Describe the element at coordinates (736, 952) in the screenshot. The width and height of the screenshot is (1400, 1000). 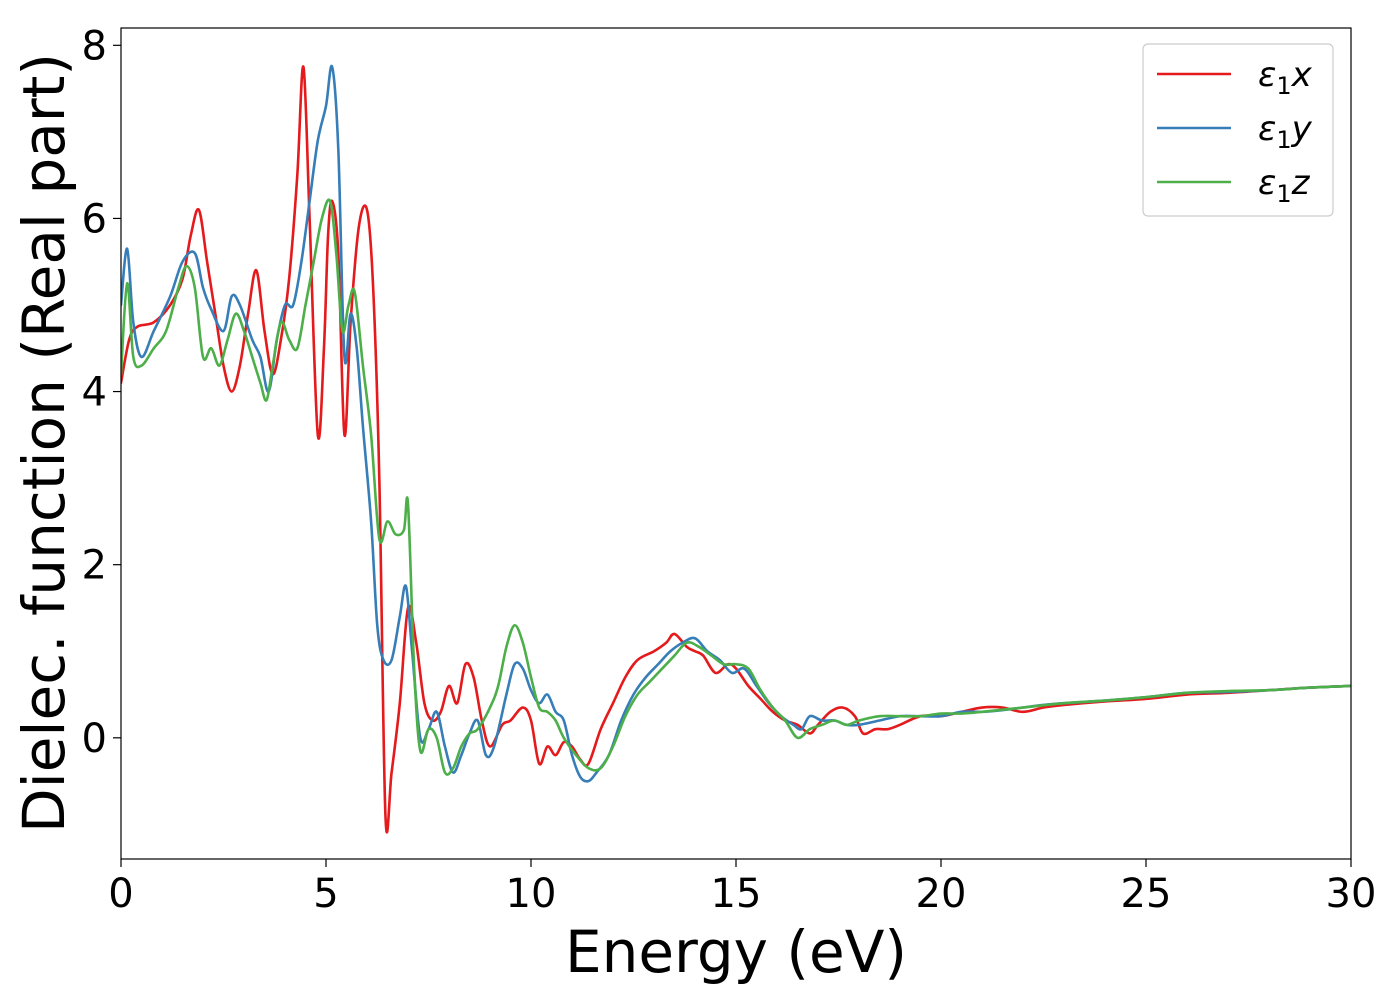
I see `x-axis-title: Energy (eV)` at that location.